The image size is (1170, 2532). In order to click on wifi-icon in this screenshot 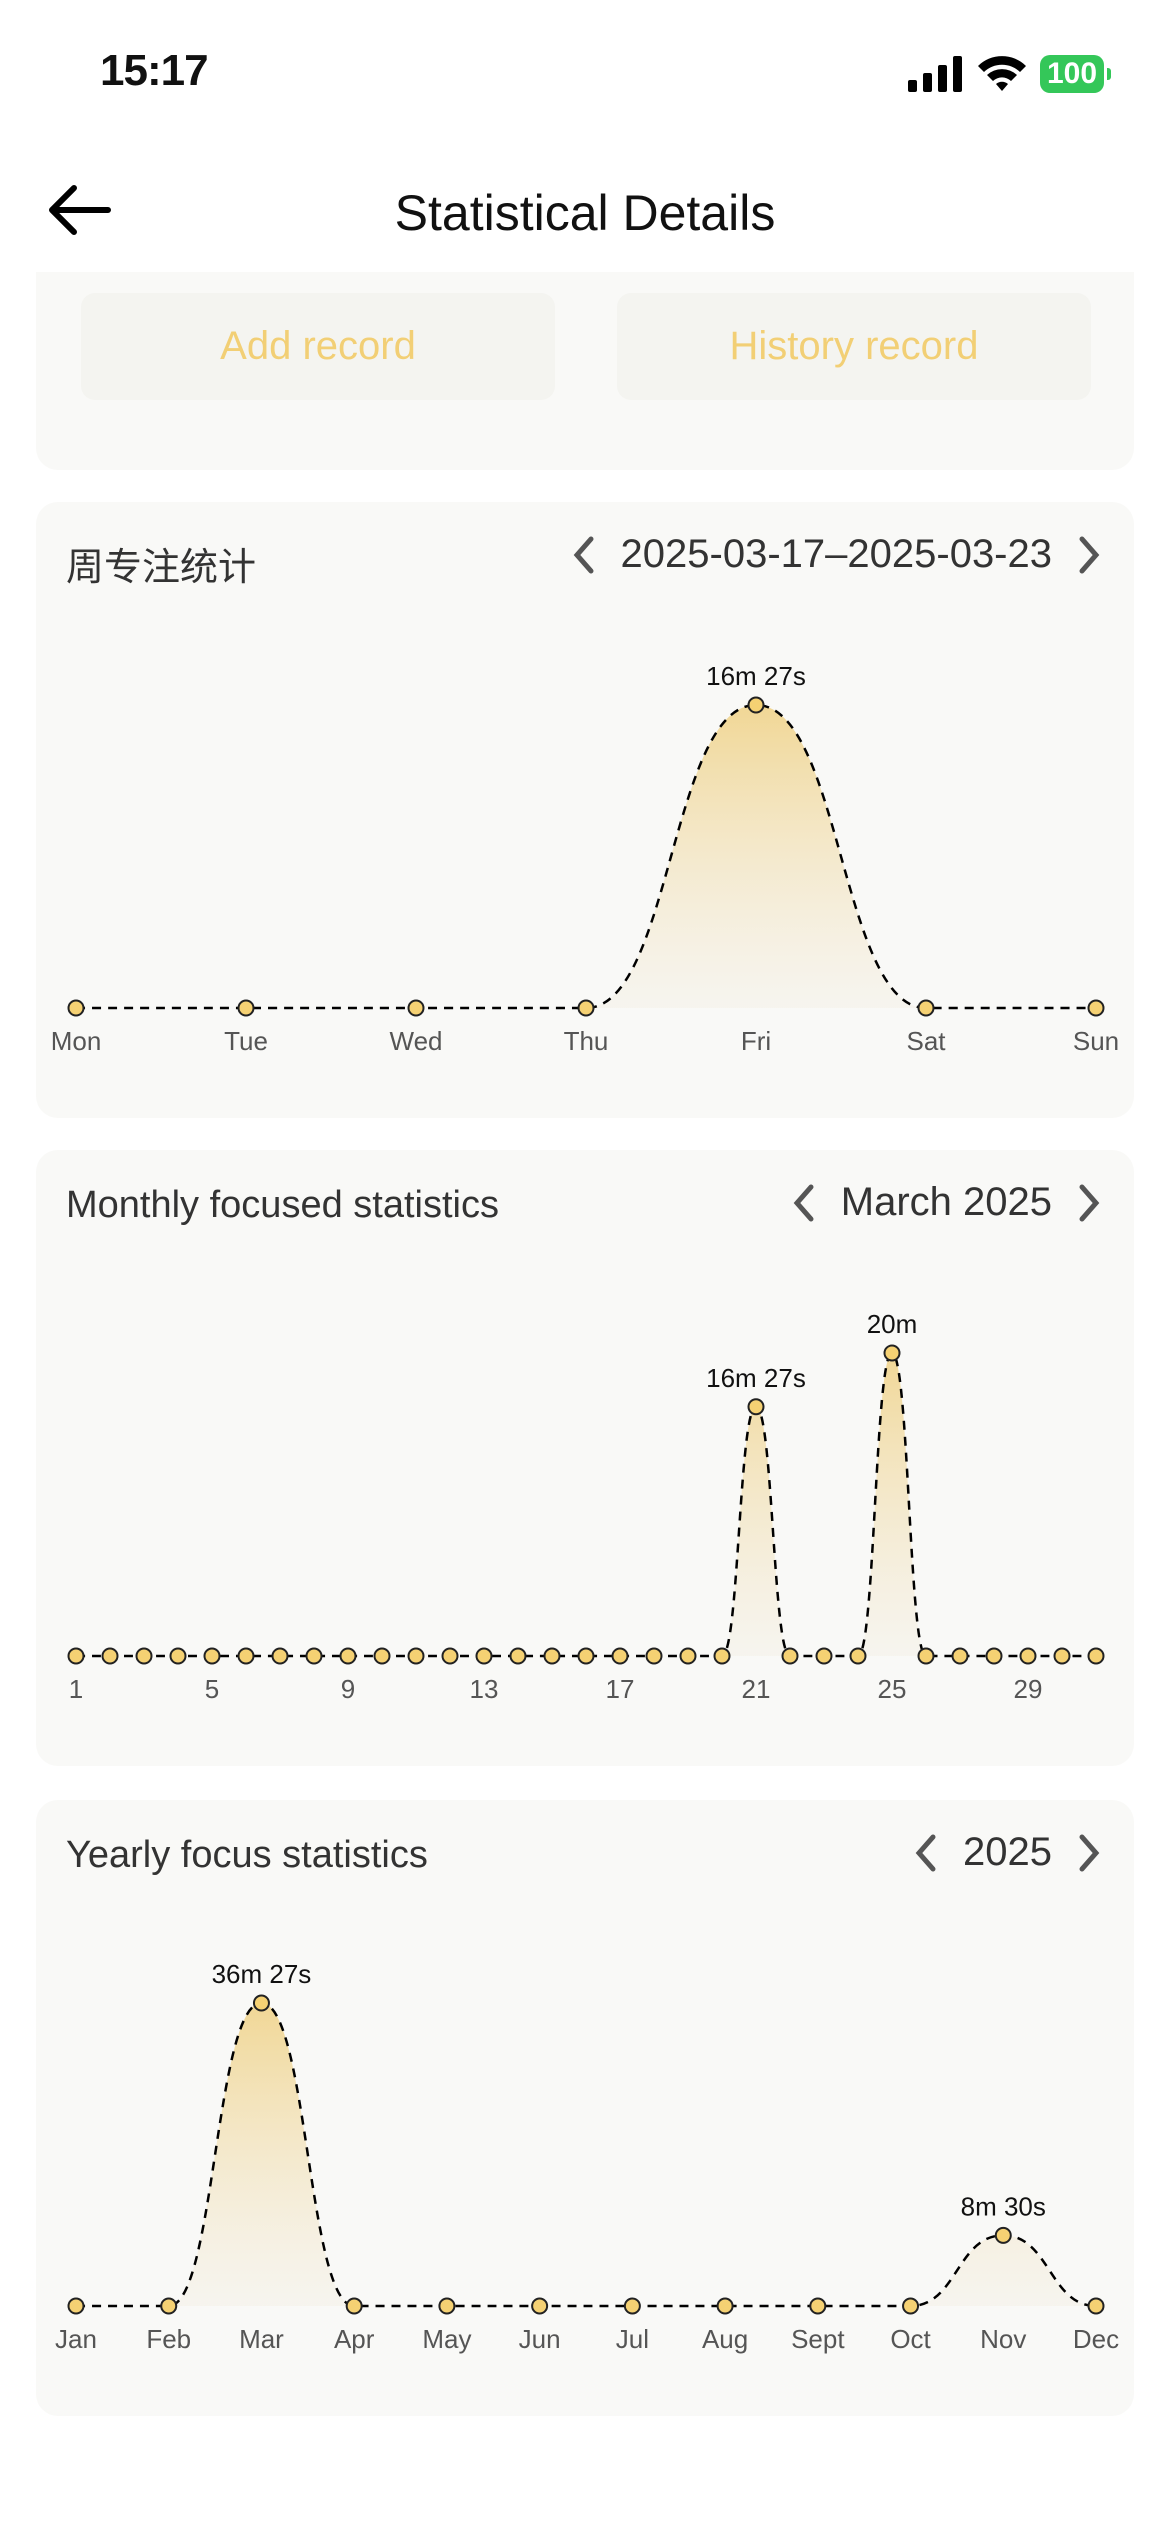, I will do `click(1002, 73)`.